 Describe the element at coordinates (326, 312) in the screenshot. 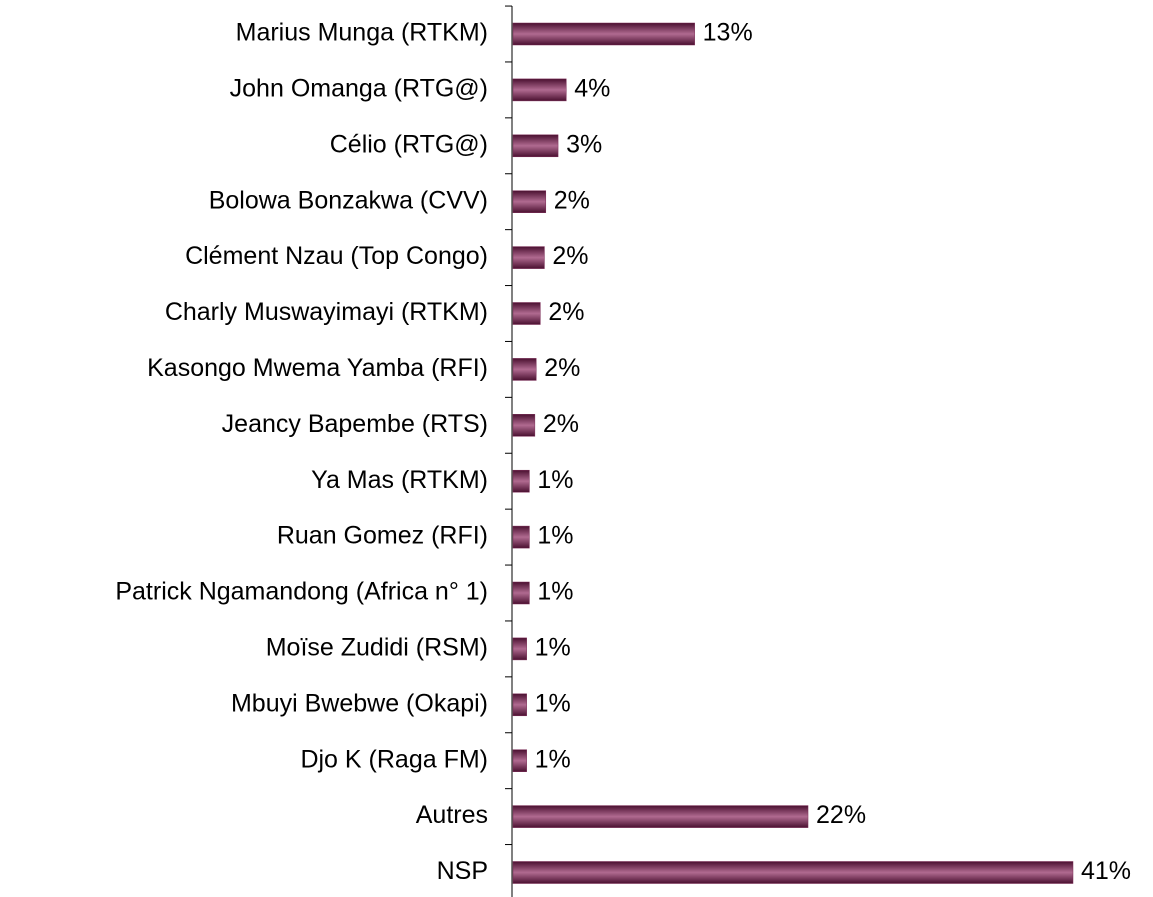

I see `category-label: Charly Muswayimayi (RTKM)` at that location.